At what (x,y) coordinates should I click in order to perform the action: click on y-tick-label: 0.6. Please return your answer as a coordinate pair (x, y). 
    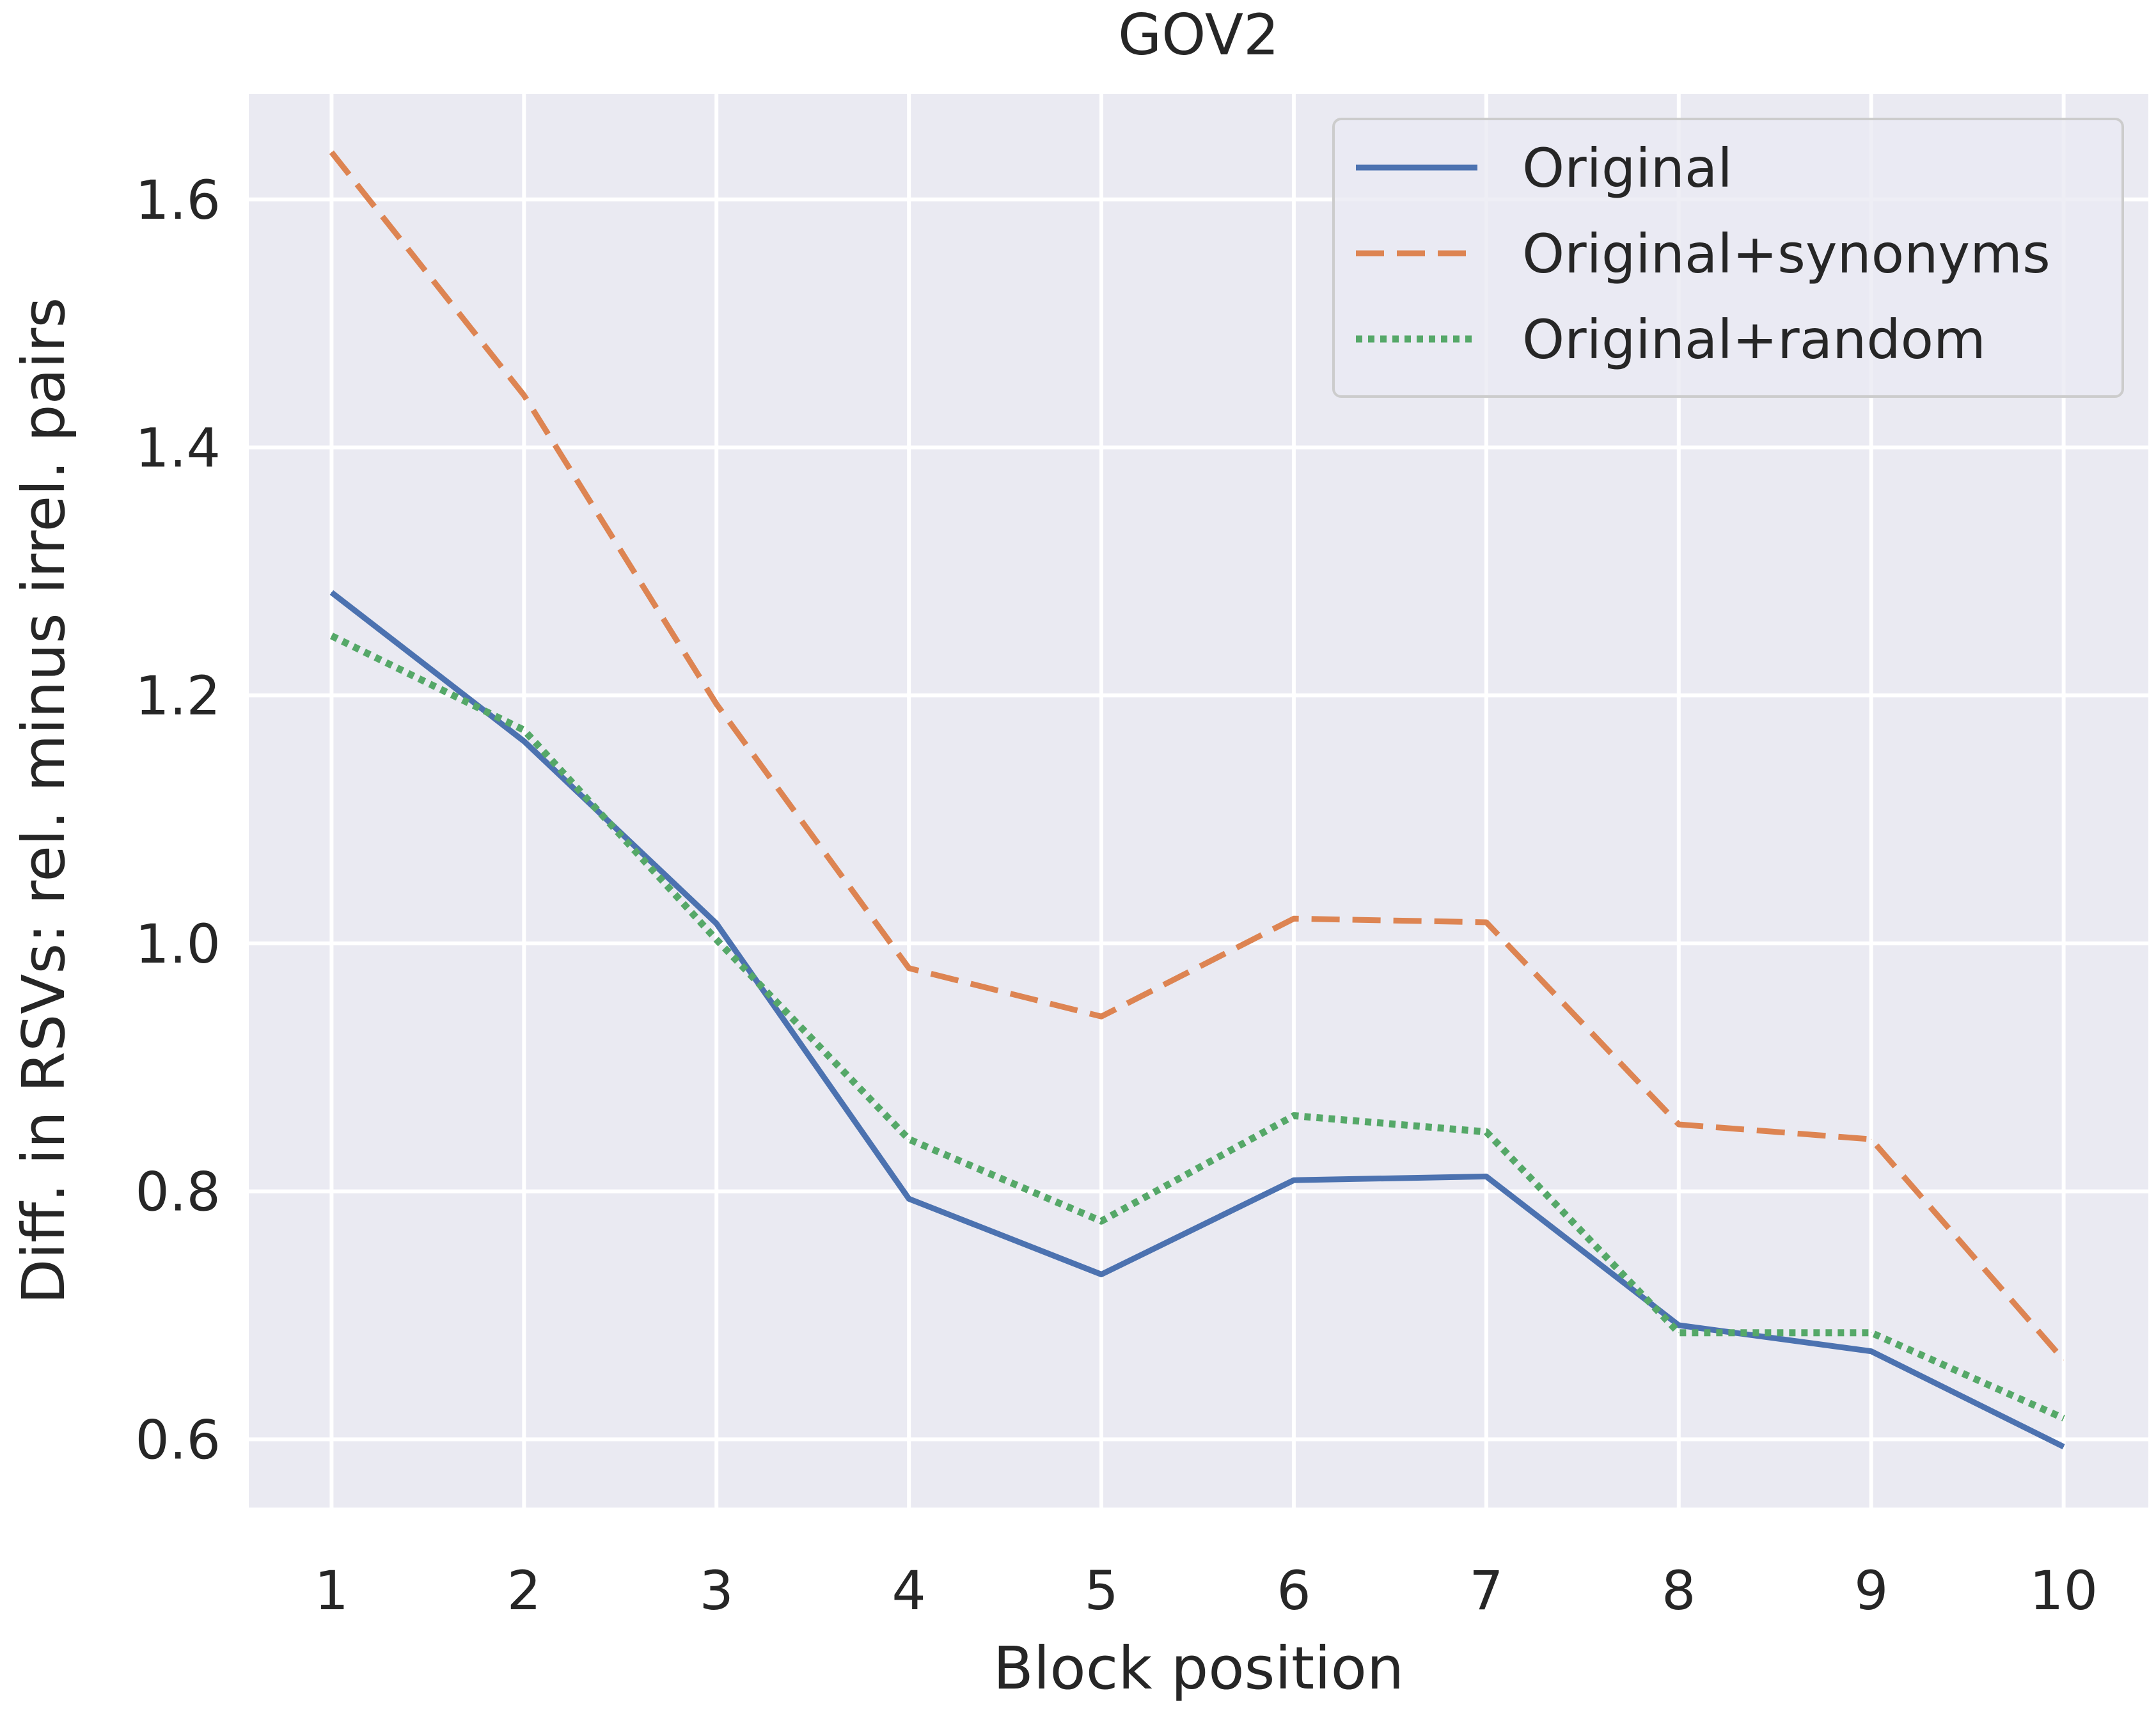
    Looking at the image, I should click on (178, 1439).